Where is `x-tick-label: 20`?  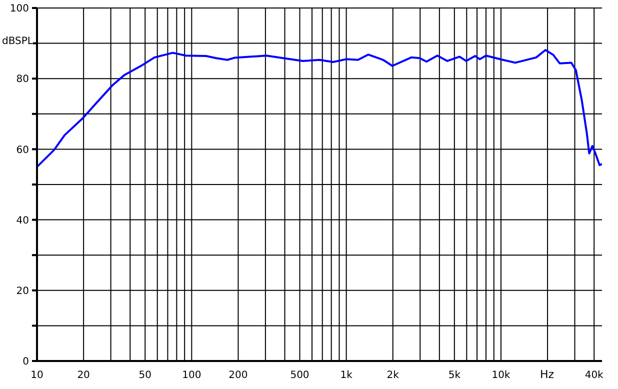
x-tick-label: 20 is located at coordinates (83, 376).